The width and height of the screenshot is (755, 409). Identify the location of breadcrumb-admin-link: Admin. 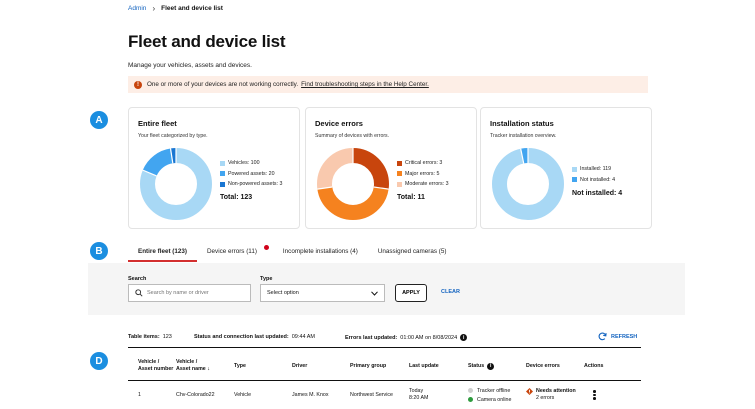
(137, 8).